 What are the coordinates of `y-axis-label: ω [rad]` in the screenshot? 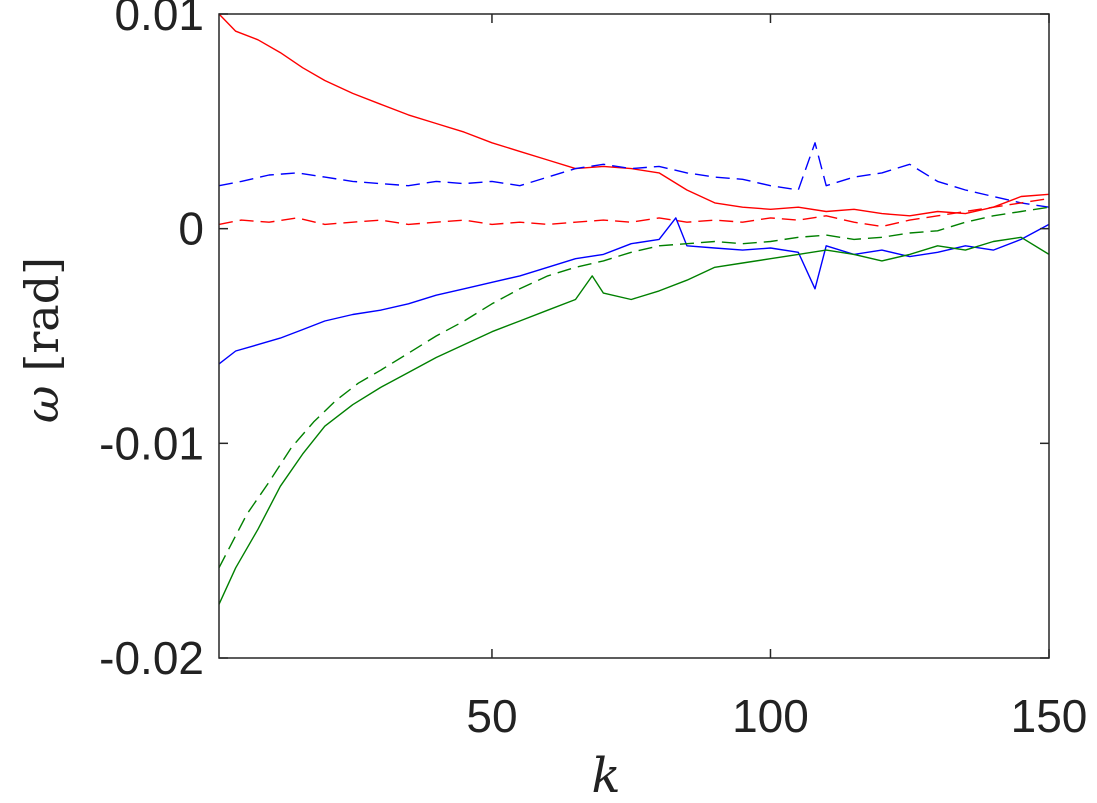 It's located at (42, 340).